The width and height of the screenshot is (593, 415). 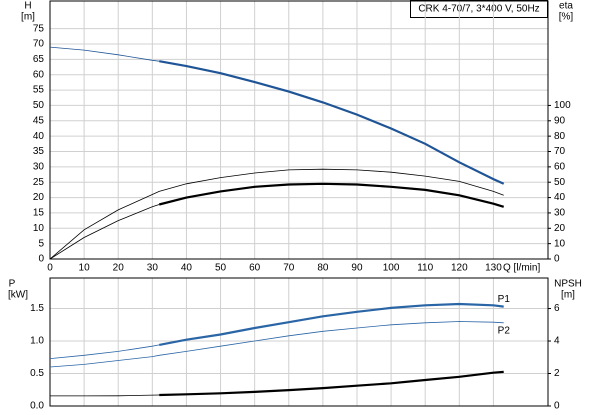 What do you see at coordinates (37, 373) in the screenshot?
I see `y-tick-label: 0.5` at bounding box center [37, 373].